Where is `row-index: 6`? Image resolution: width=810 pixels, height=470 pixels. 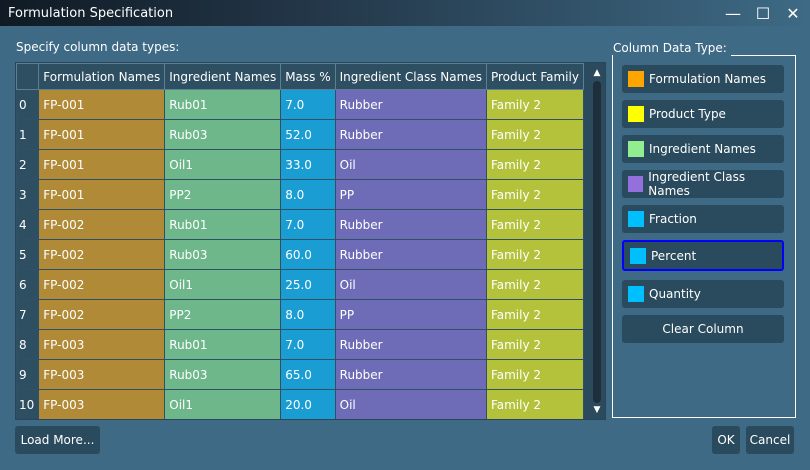 row-index: 6 is located at coordinates (28, 284).